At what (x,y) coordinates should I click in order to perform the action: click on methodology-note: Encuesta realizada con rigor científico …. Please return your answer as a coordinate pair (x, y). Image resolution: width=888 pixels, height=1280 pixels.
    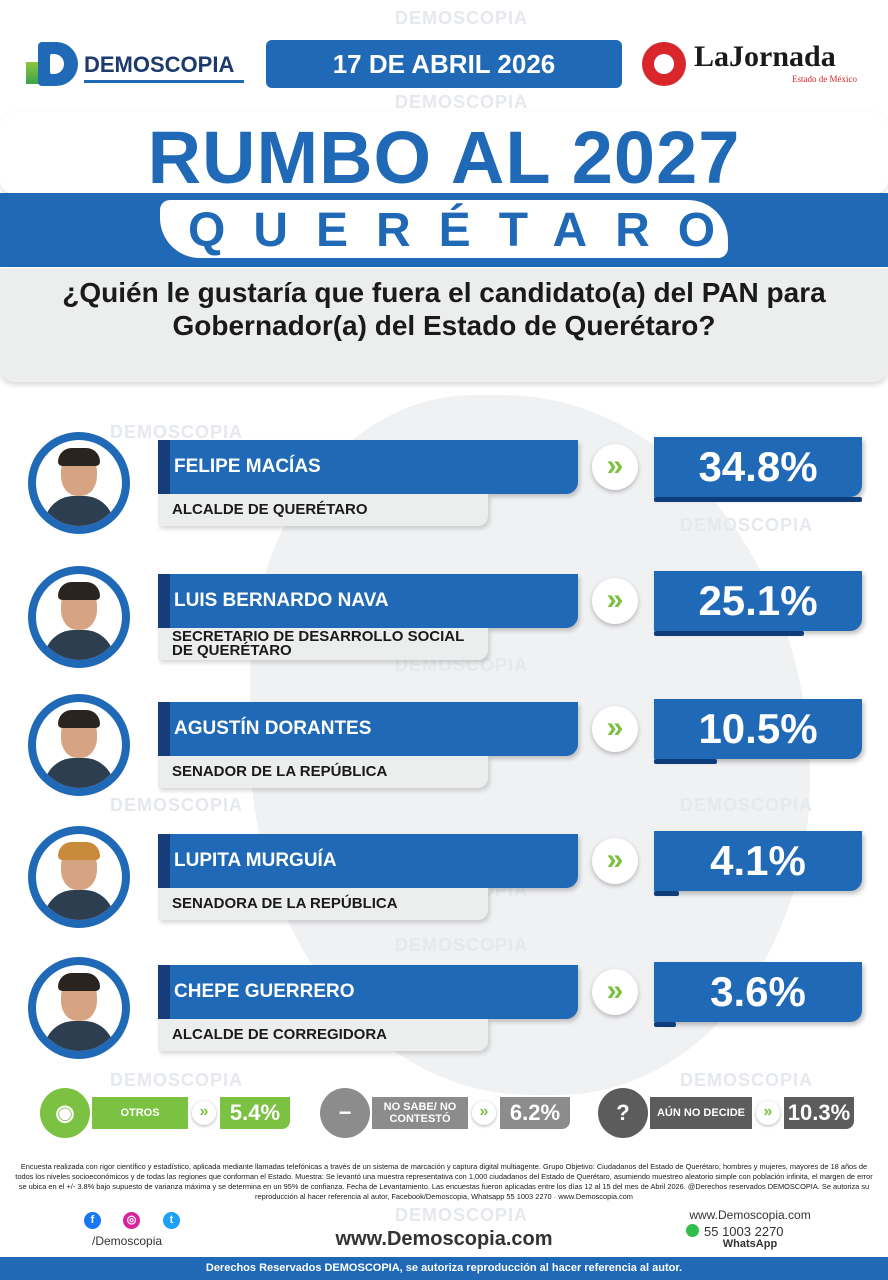
    Looking at the image, I should click on (444, 1181).